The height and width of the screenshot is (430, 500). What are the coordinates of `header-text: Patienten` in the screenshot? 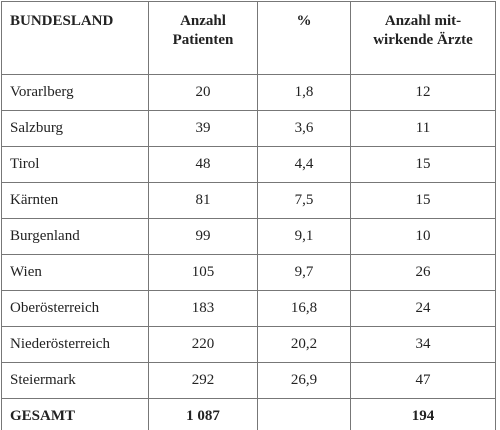 It's located at (203, 40).